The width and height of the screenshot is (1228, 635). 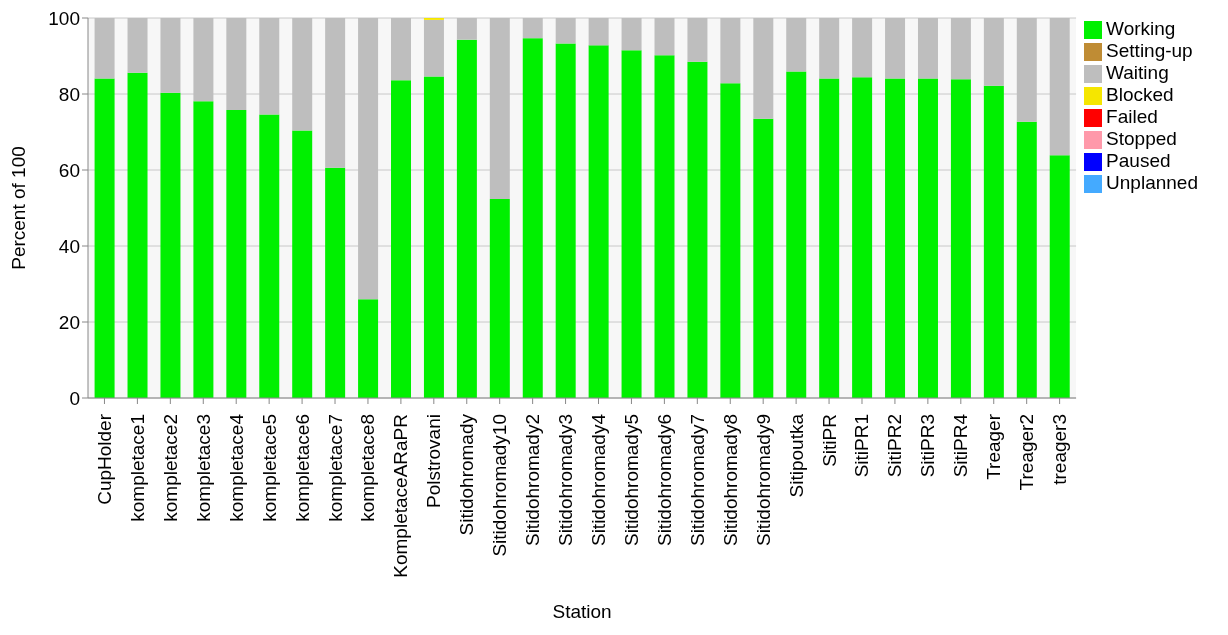 I want to click on x-tick-label: kompletace6, so click(x=302, y=468).